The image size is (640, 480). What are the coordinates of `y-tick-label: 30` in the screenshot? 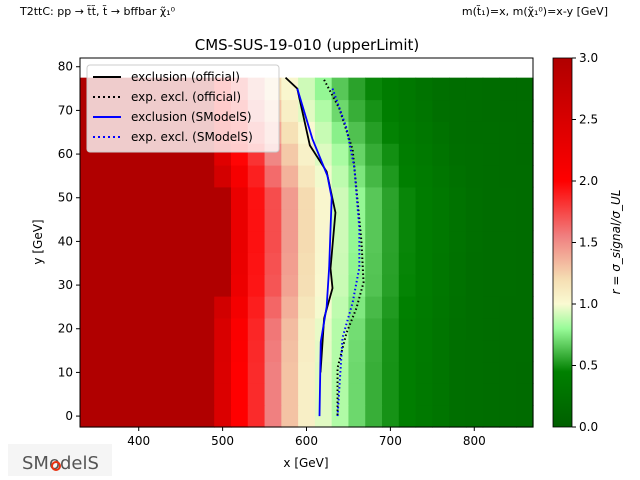 It's located at (65, 285).